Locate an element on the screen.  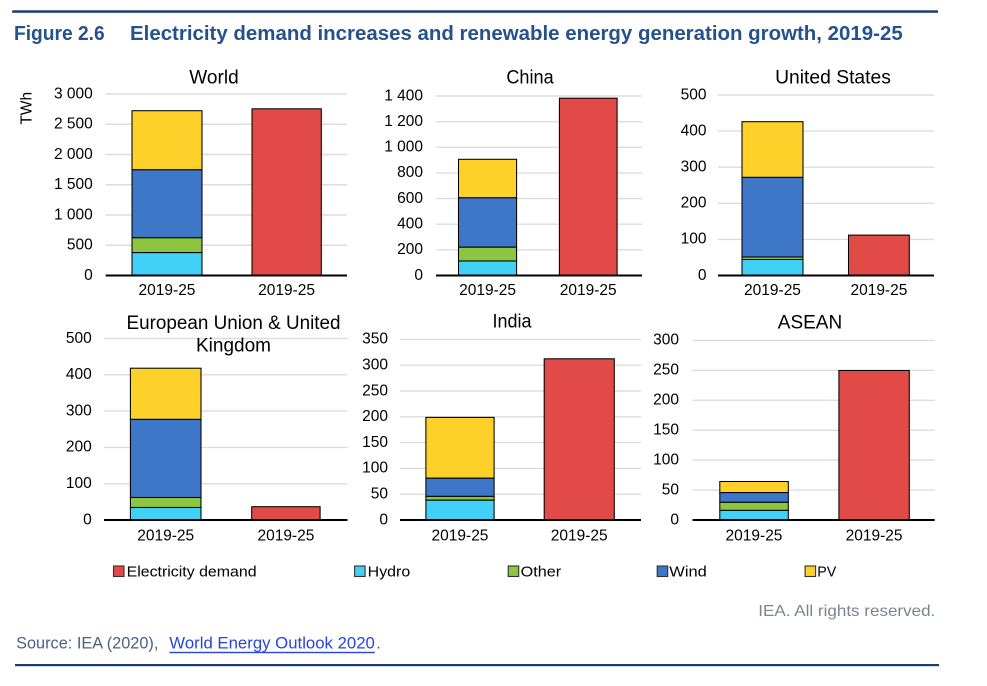
svg-text: India is located at coordinates (512, 322).